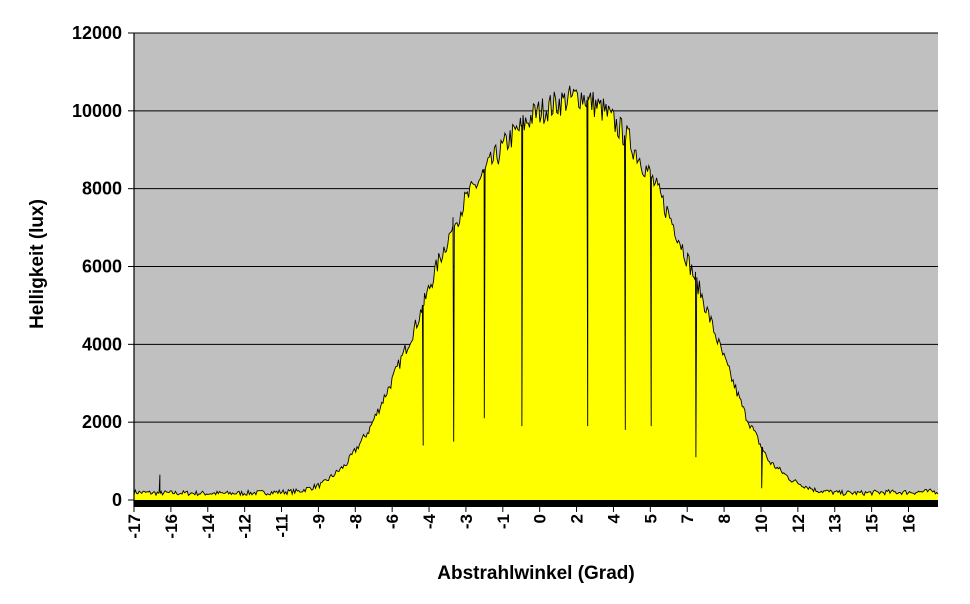 The width and height of the screenshot is (970, 604). I want to click on x-tick-label: -8, so click(355, 521).